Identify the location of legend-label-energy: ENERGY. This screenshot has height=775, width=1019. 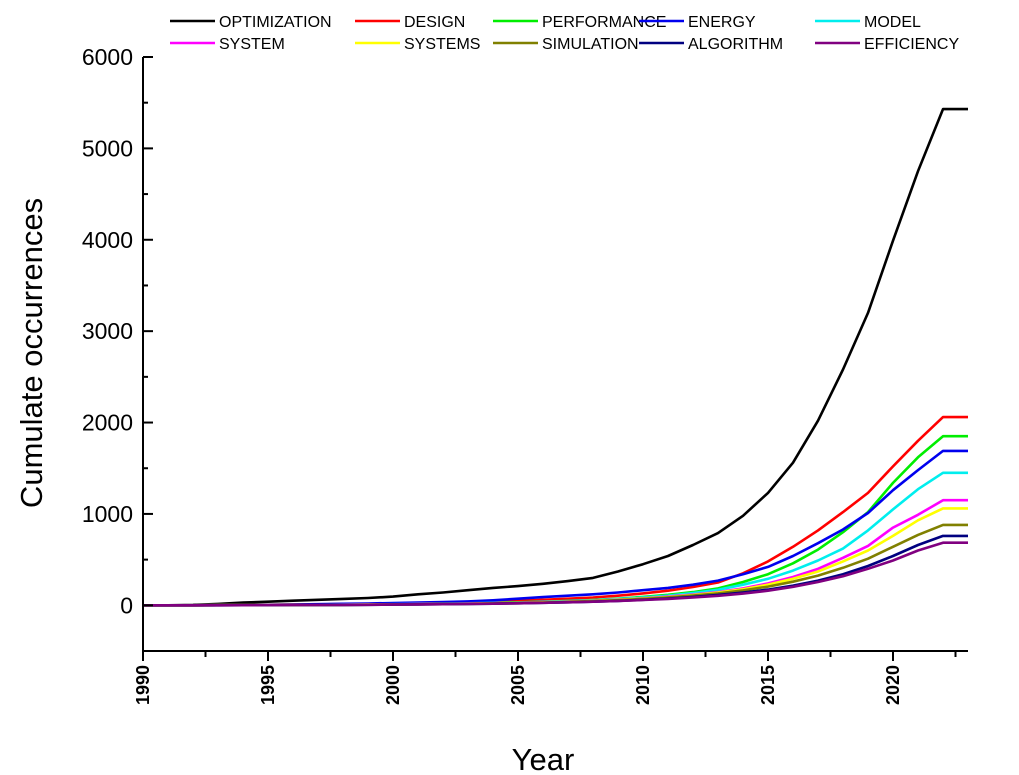
(722, 22).